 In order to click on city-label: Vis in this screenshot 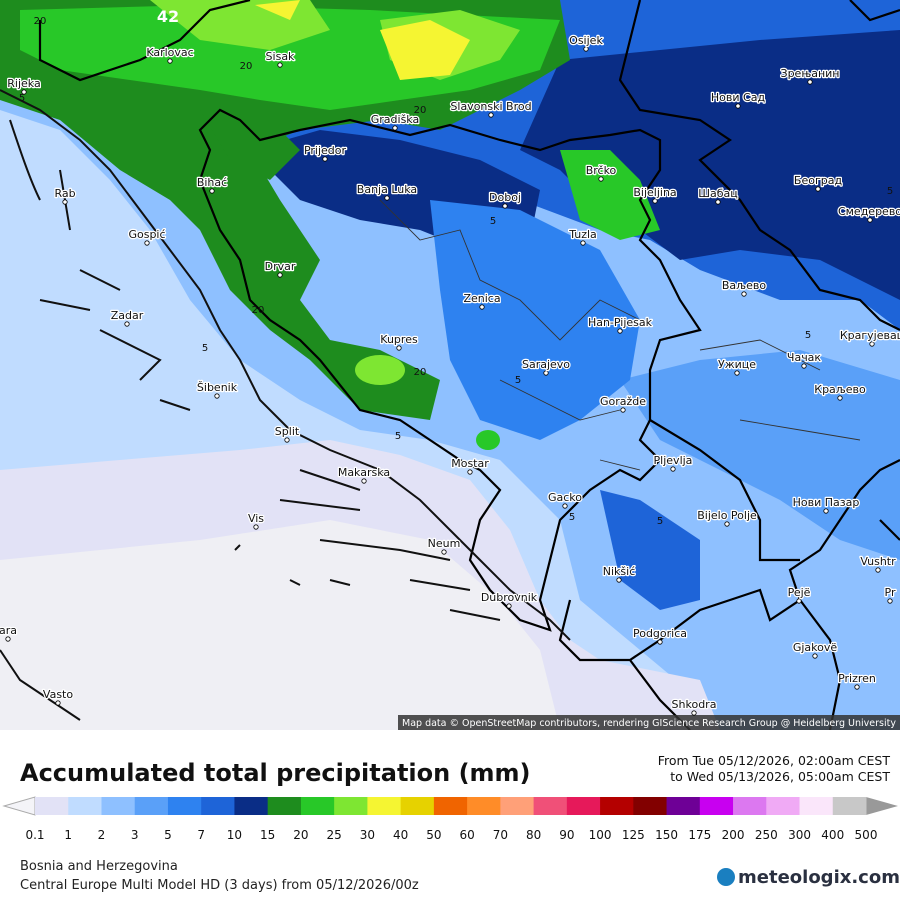, I will do `click(256, 518)`.